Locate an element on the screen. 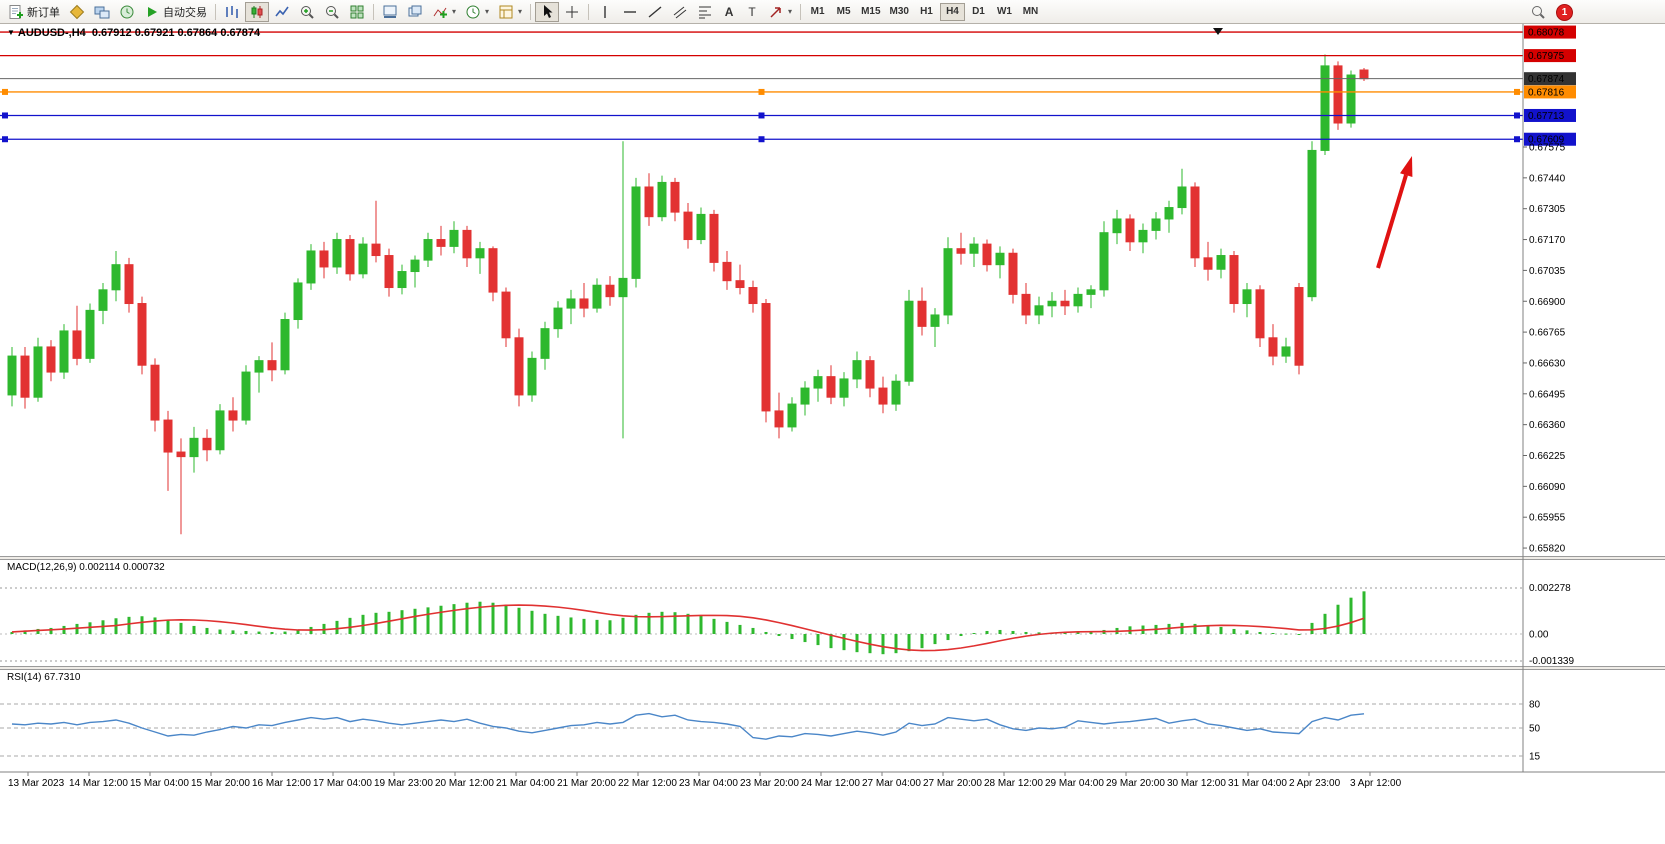  time-label: 28 Mar 12:00 is located at coordinates (1013, 783).